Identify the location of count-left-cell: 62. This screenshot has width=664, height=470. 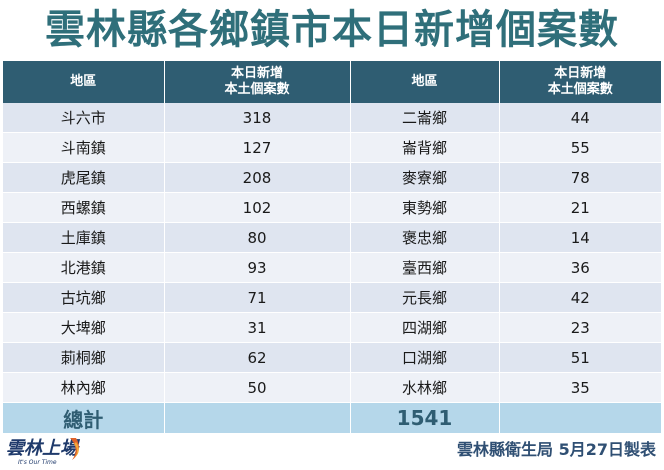
(257, 357).